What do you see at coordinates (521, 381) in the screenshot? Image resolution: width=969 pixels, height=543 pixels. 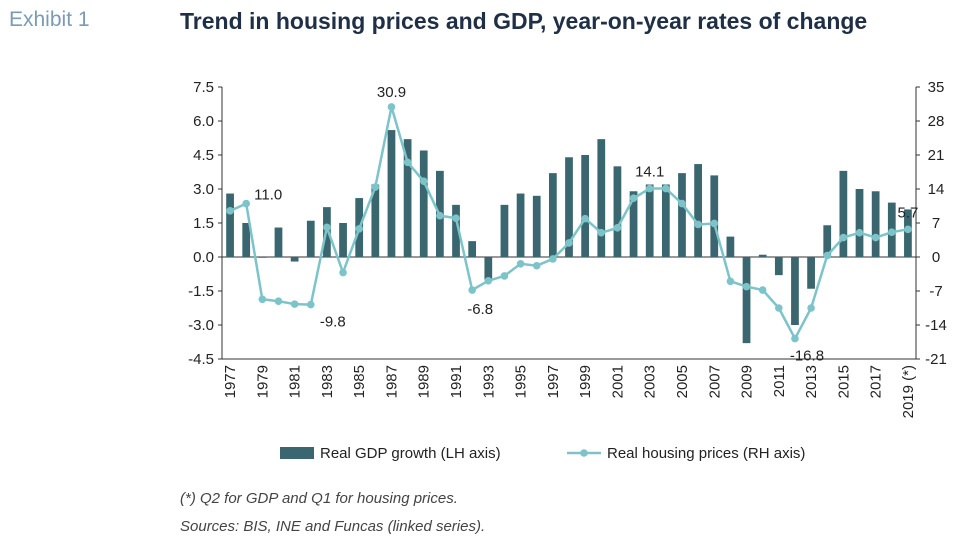 I see `x-tick-label: 1995` at bounding box center [521, 381].